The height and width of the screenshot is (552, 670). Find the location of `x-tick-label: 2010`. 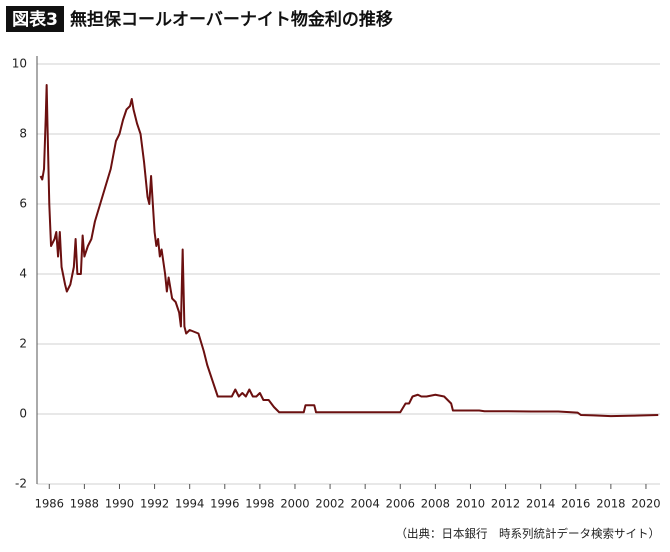

x-tick-label: 2010 is located at coordinates (470, 504).